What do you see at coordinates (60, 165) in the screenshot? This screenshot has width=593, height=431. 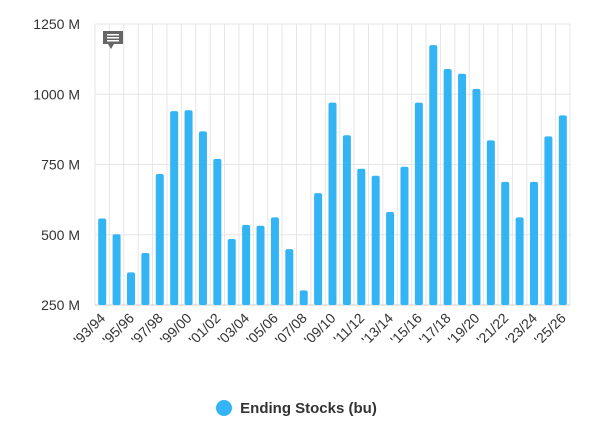 I see `y-tick-label: 750 M` at bounding box center [60, 165].